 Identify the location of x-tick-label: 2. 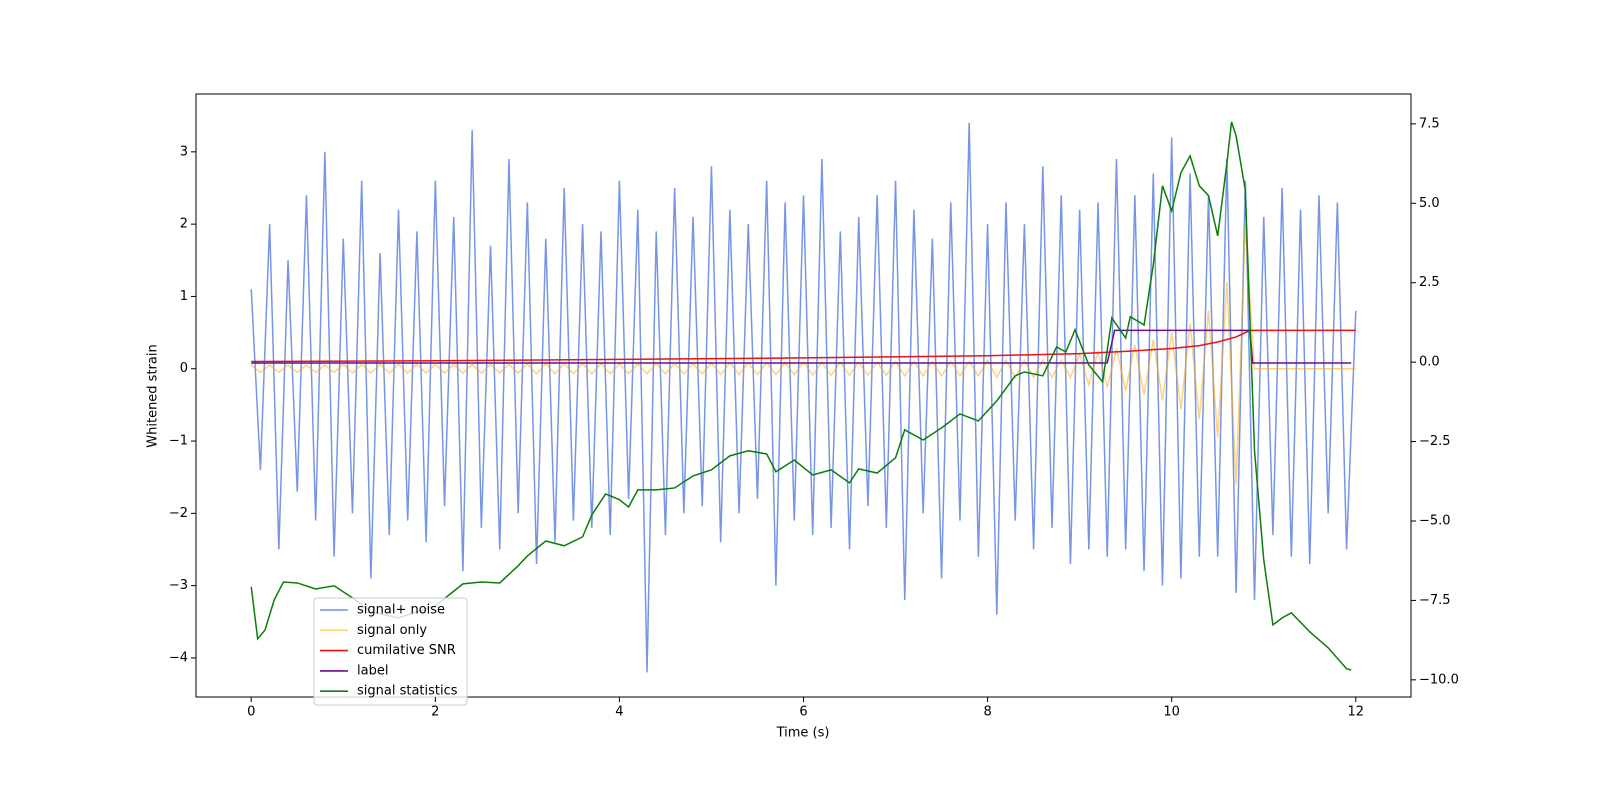
(435, 712).